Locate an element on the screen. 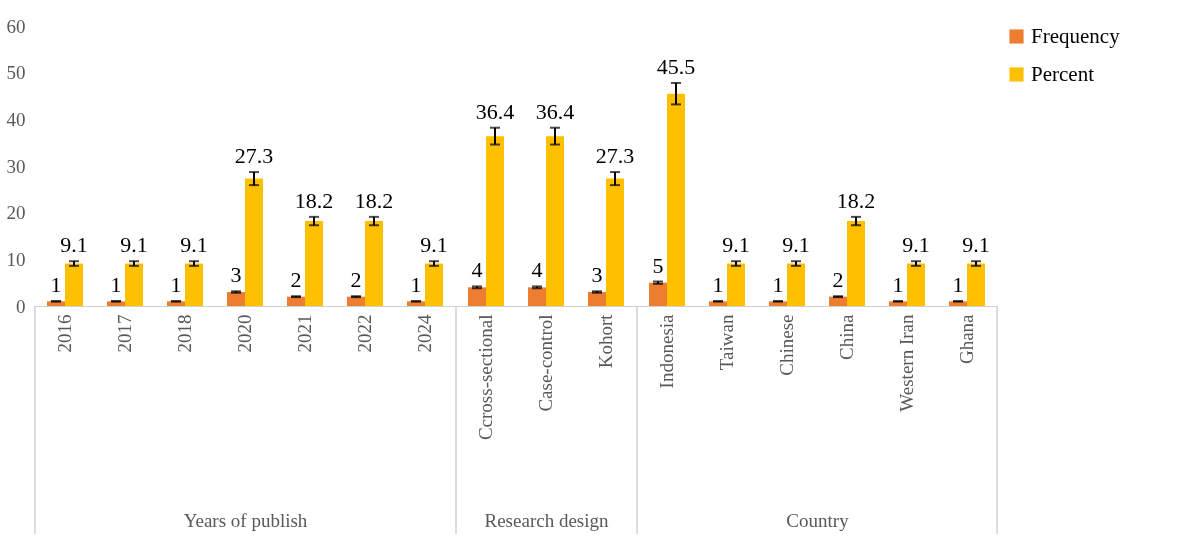 Image resolution: width=1187 pixels, height=536 pixels. x-tick-label: Ccross-sectional is located at coordinates (485, 377).